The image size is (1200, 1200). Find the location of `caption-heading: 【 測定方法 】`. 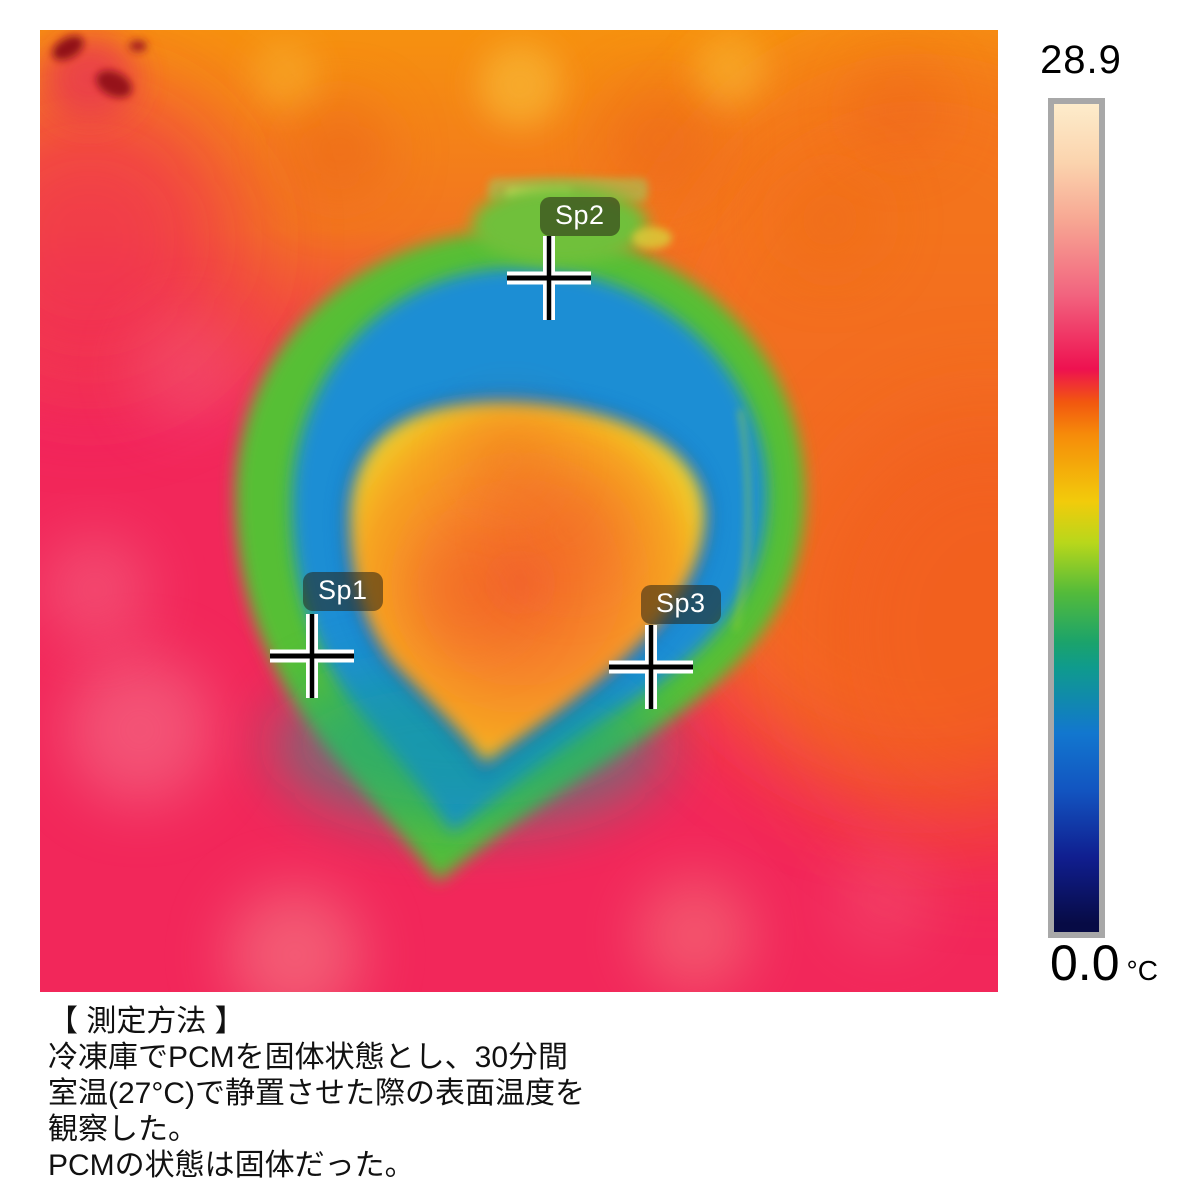

caption-heading: 【 測定方法 】 is located at coordinates (146, 1021).